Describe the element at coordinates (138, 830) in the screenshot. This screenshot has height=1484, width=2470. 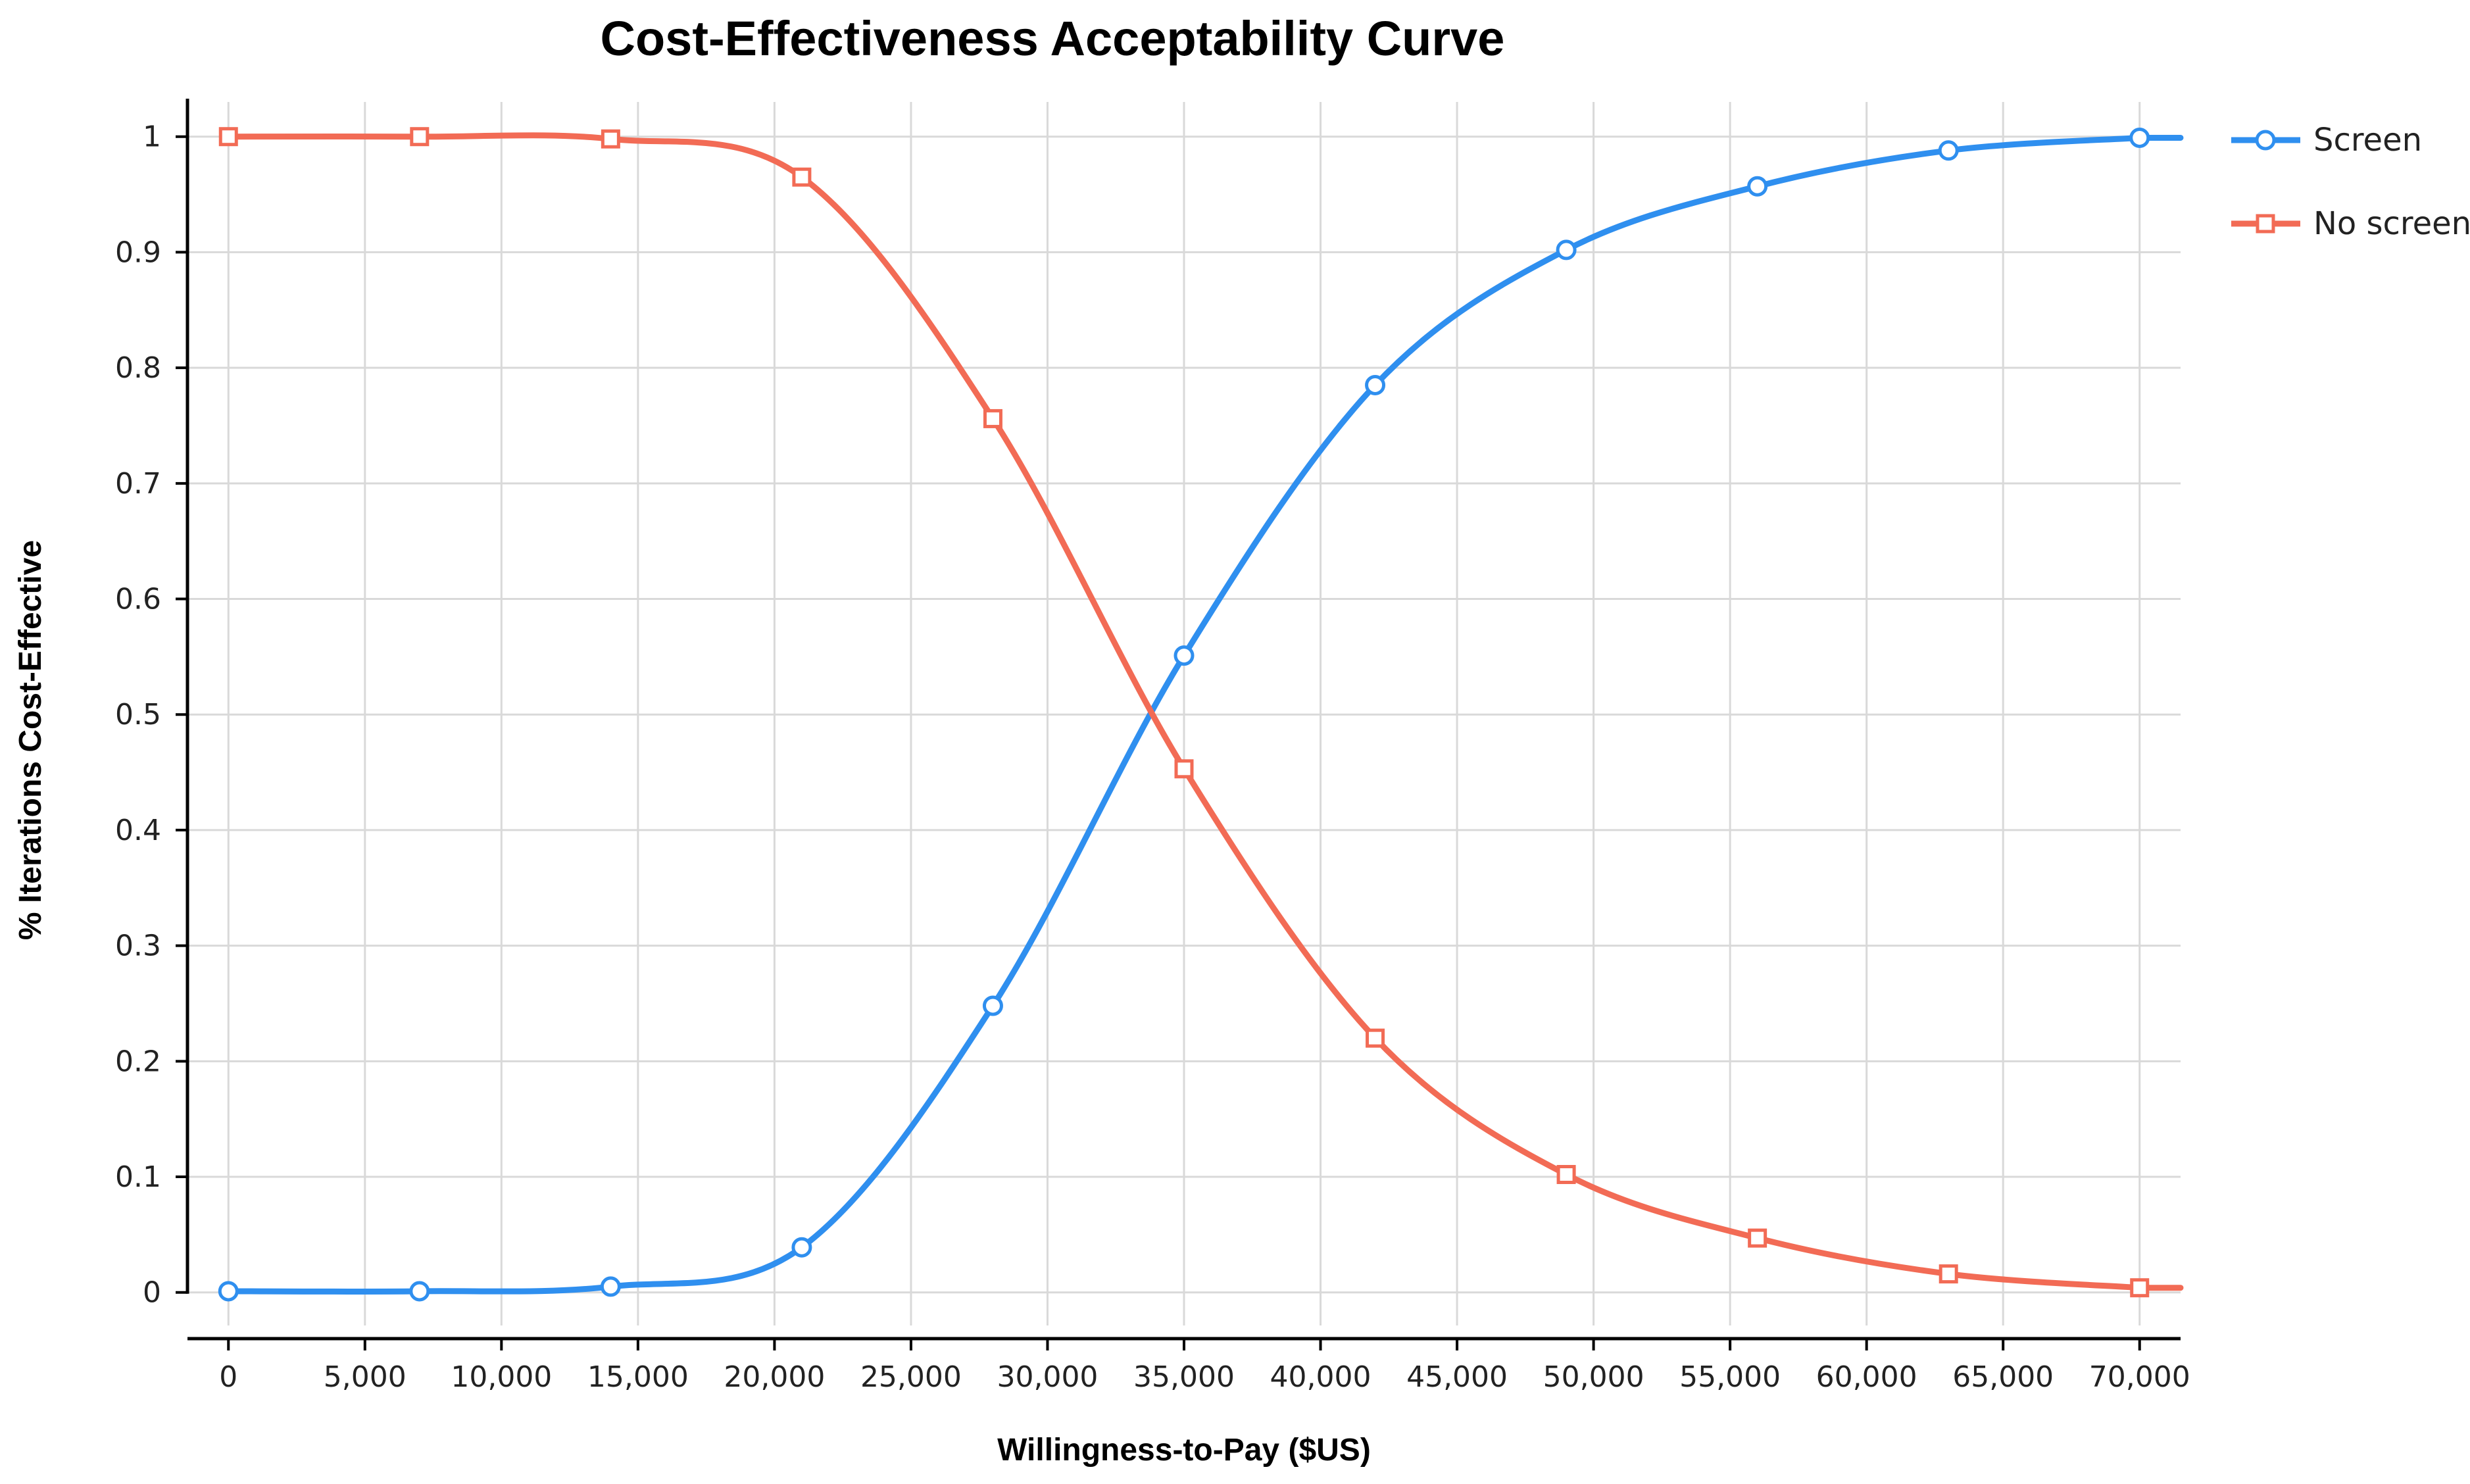
I see `y-tick-label: 0.4` at that location.